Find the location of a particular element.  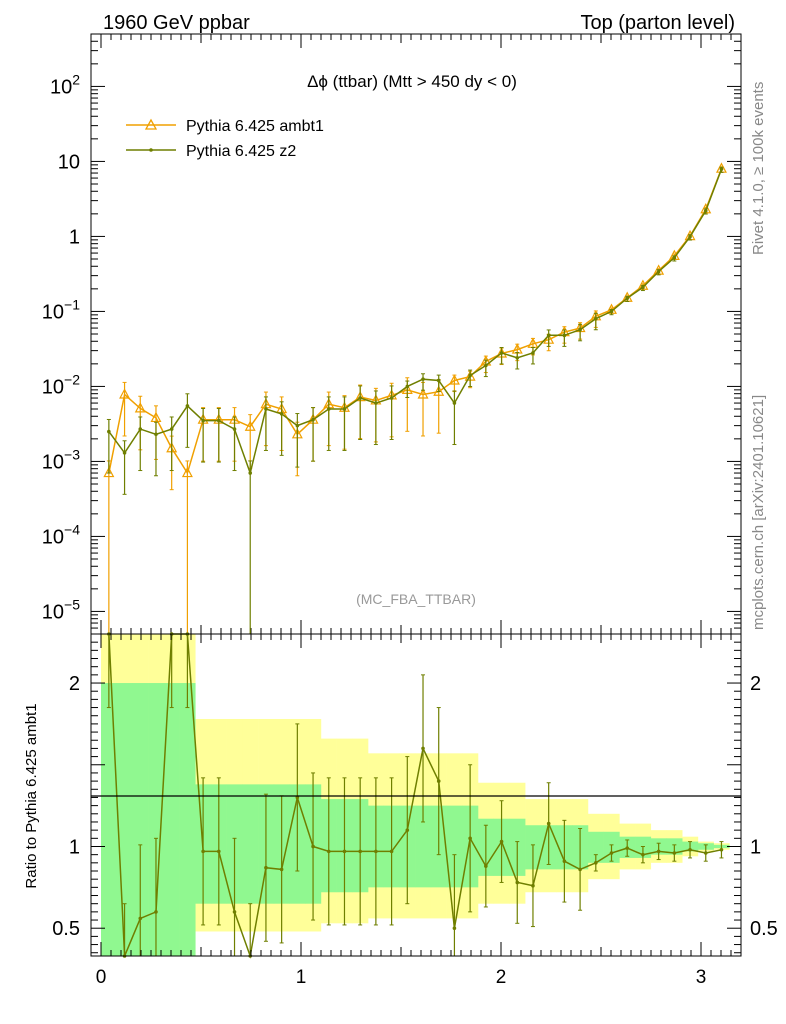

y-tick-label: 10⁻² is located at coordinates (61, 384).